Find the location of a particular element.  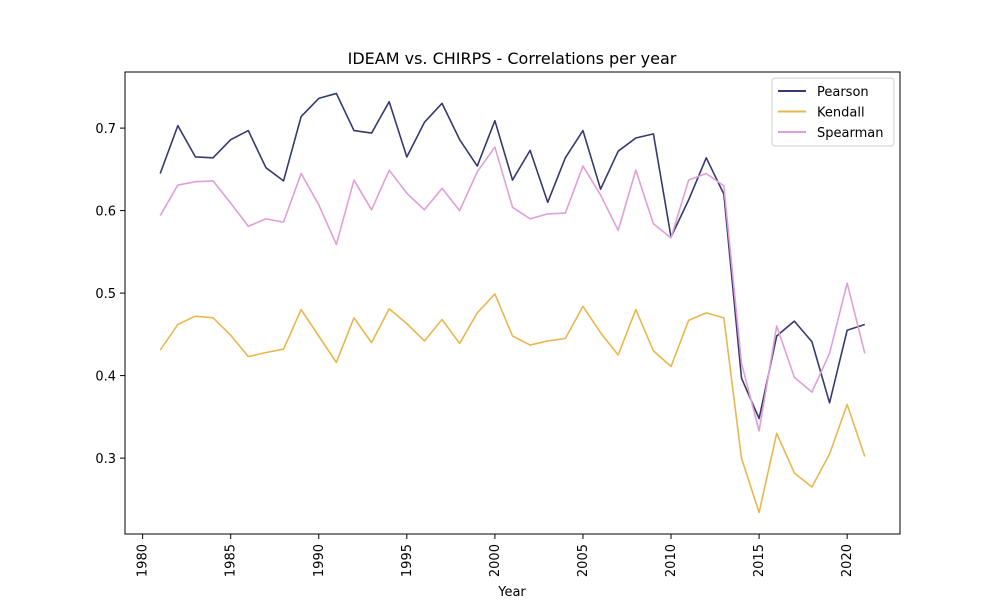

legend-label-kendall: Kendall is located at coordinates (841, 113).